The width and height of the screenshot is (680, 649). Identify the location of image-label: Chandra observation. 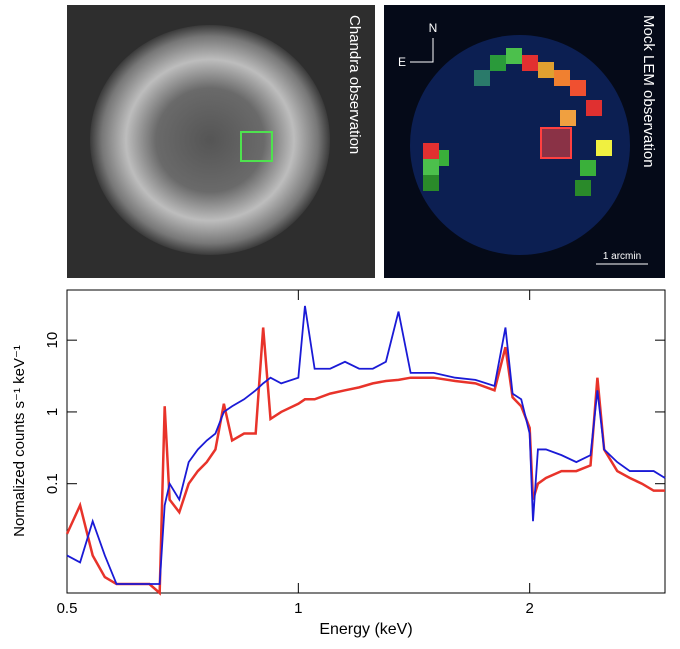
(354, 84).